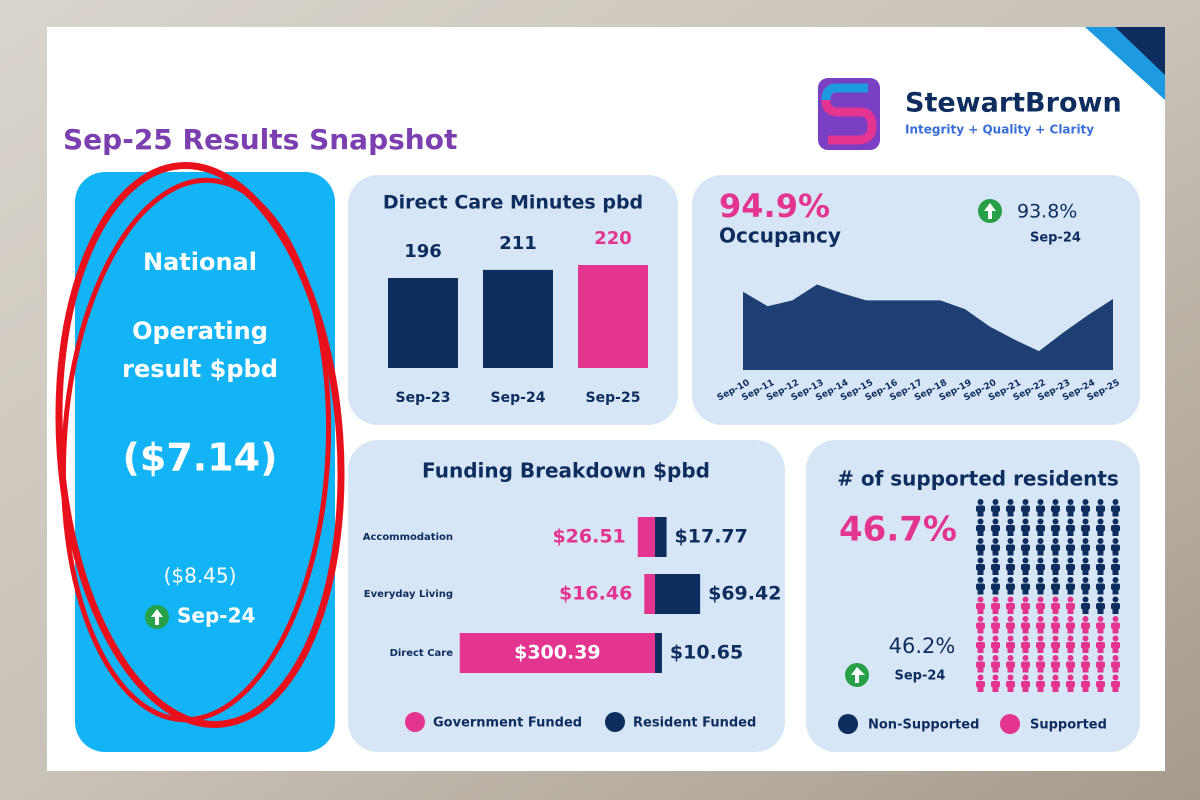 Image resolution: width=1200 pixels, height=800 pixels. What do you see at coordinates (595, 594) in the screenshot?
I see `value-label: $16.46` at bounding box center [595, 594].